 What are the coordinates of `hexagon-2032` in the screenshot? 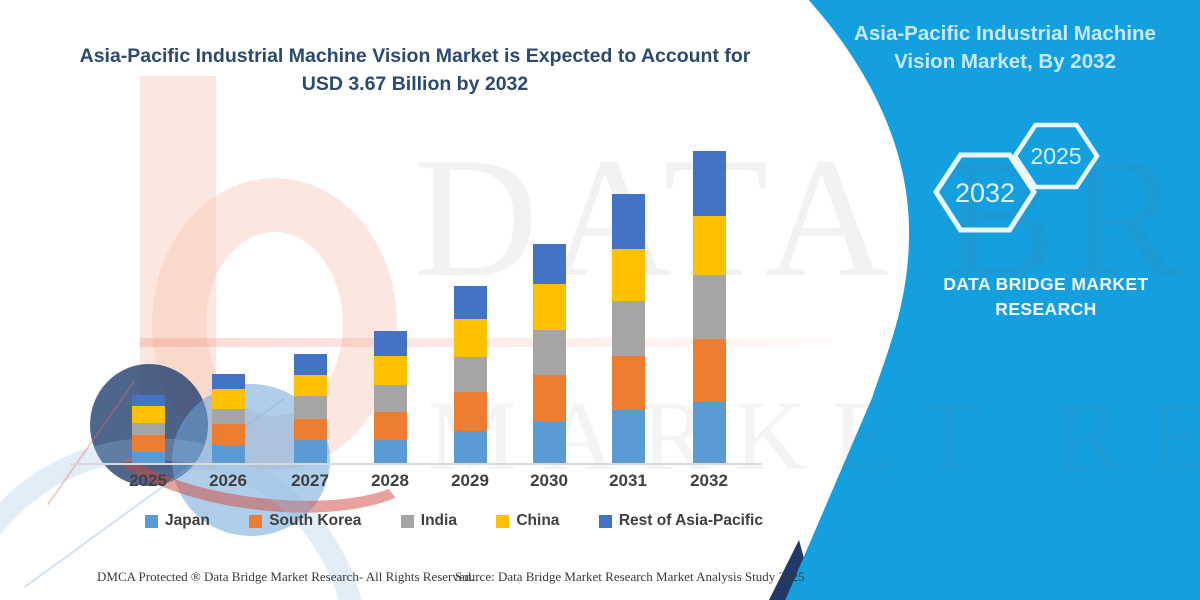 It's located at (985, 192).